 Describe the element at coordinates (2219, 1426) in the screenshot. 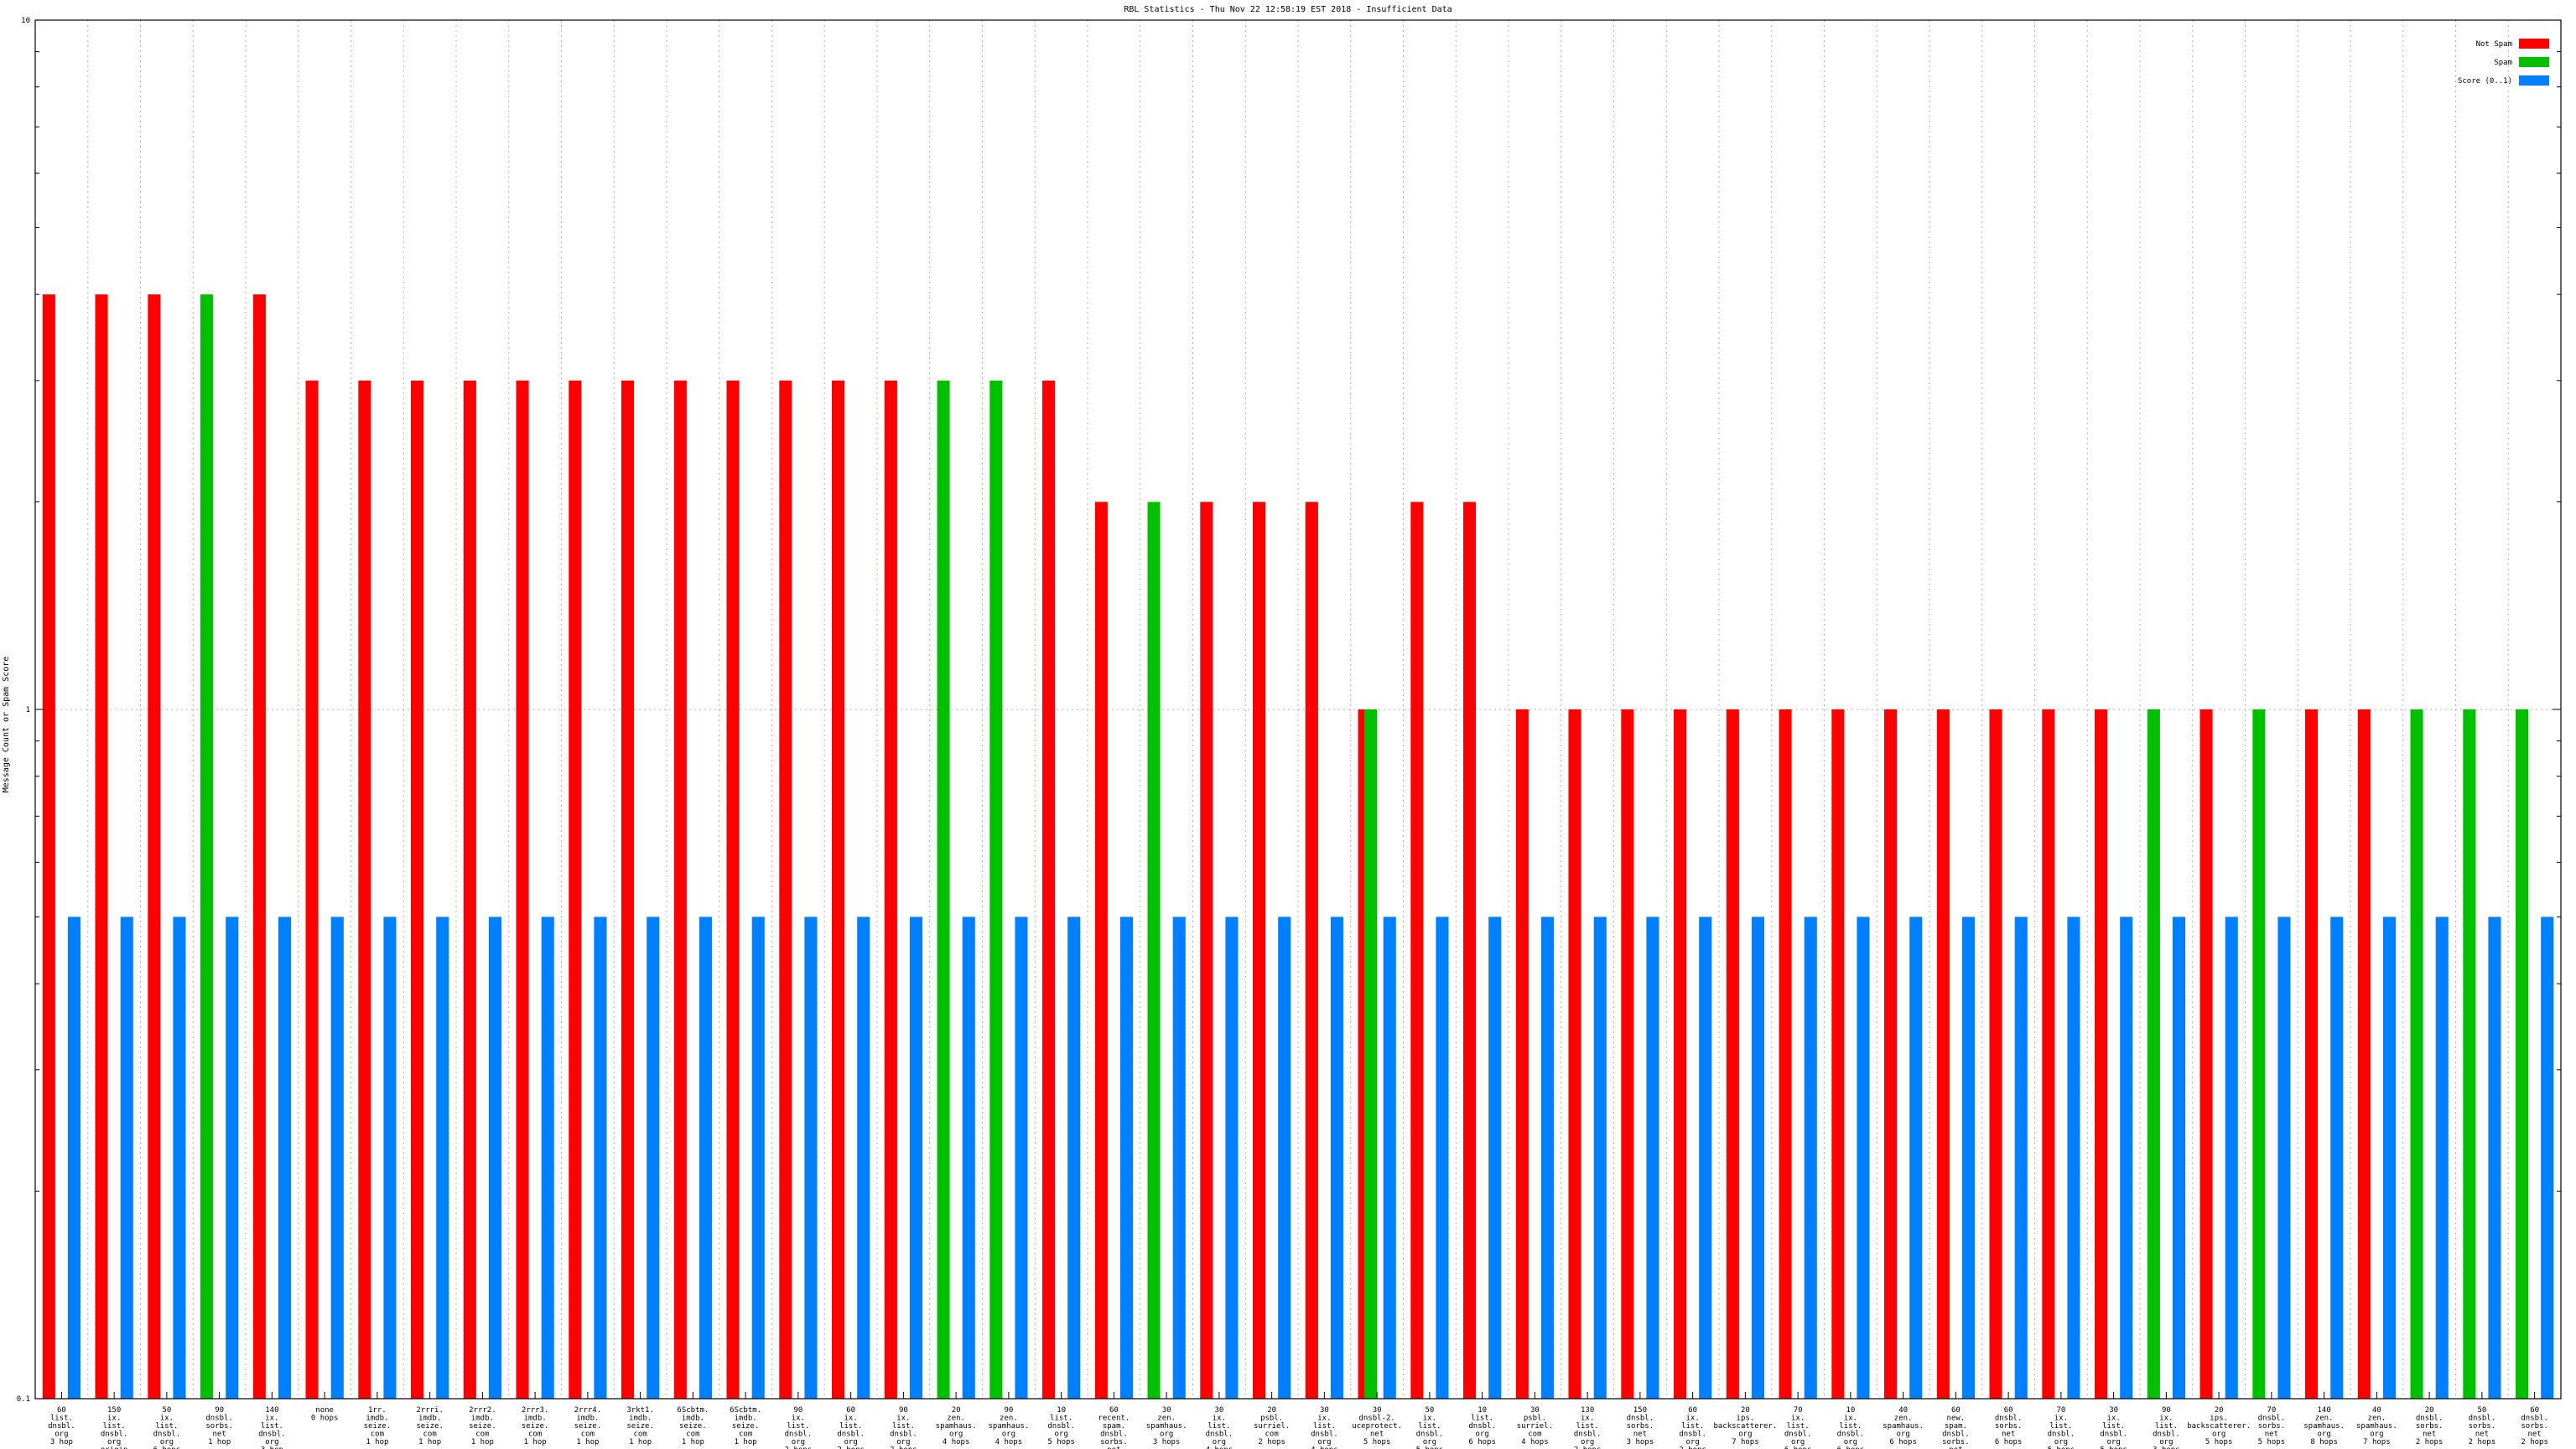

I see `x-tick-label: 20 ips. backscatterer. org 5 hops` at that location.